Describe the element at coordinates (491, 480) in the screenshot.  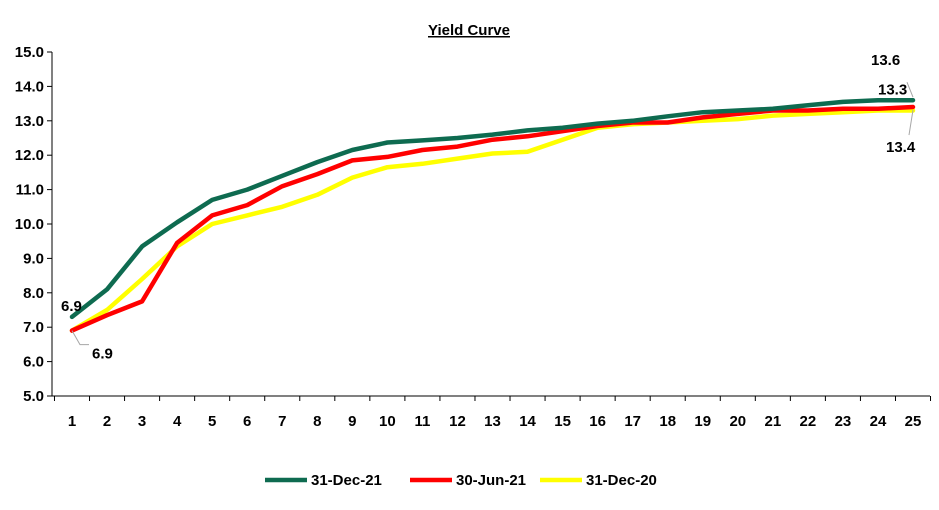
I see `legend-label-1: 30-Jun-21` at that location.